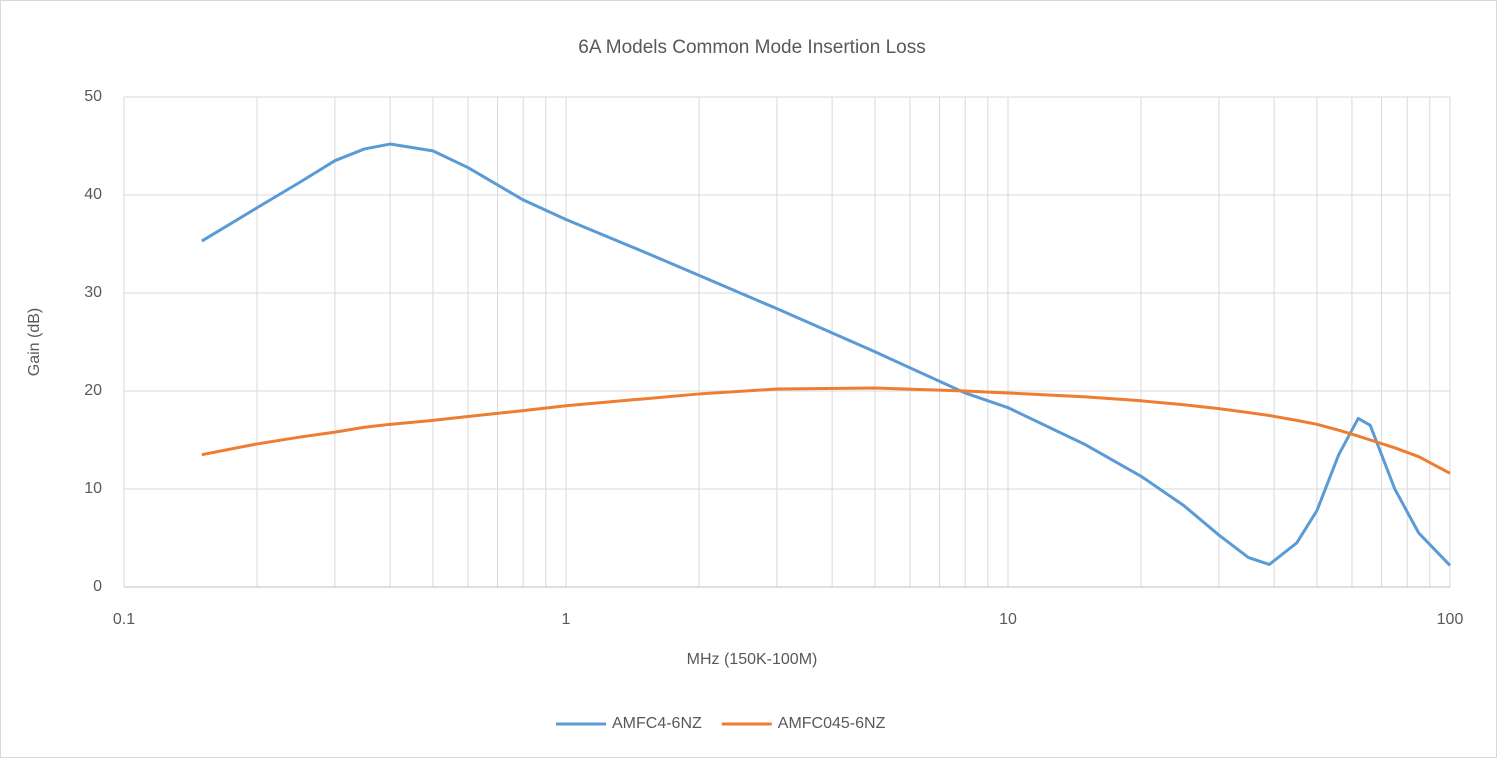 The height and width of the screenshot is (758, 1504). What do you see at coordinates (566, 619) in the screenshot?
I see `x-tick-label: 1` at bounding box center [566, 619].